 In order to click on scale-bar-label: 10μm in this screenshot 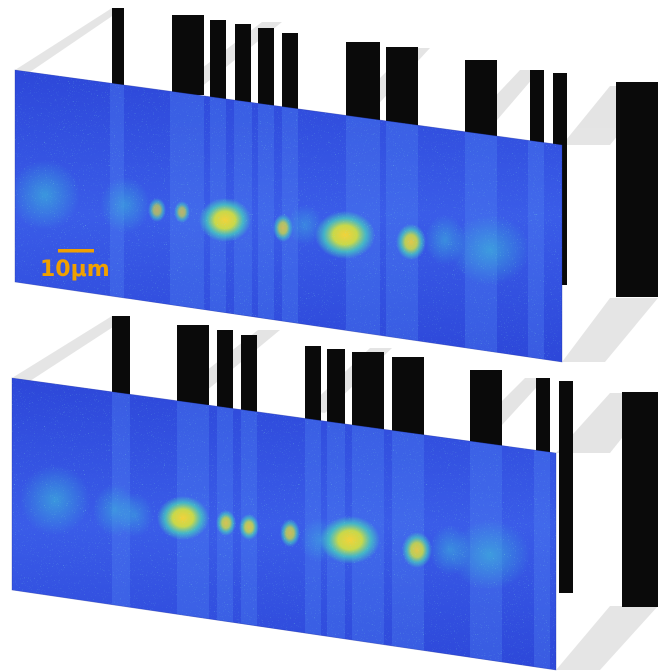, I will do `click(75, 269)`.